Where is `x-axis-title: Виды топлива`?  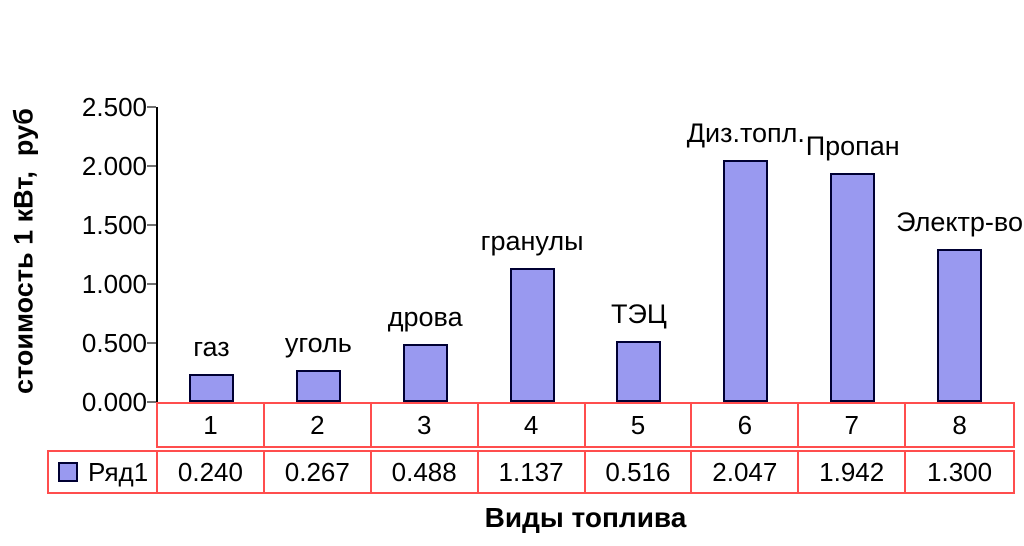
x-axis-title: Виды топлива is located at coordinates (585, 517).